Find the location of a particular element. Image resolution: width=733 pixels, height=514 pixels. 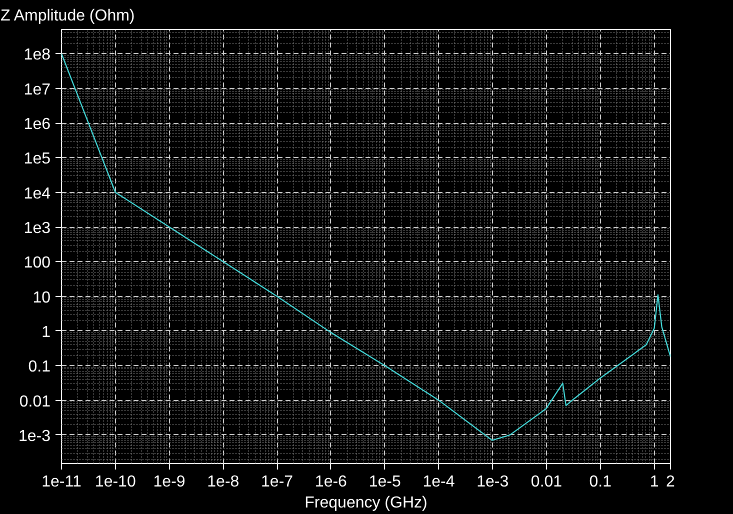

x-tick-label: 1e-8 is located at coordinates (223, 482).